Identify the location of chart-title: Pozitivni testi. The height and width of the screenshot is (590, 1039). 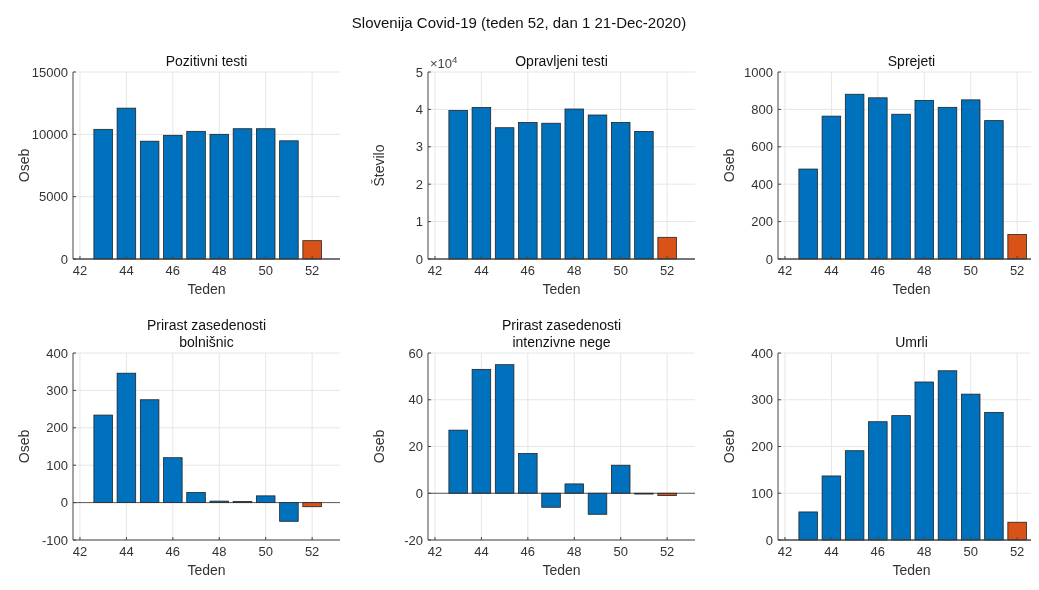
(206, 61).